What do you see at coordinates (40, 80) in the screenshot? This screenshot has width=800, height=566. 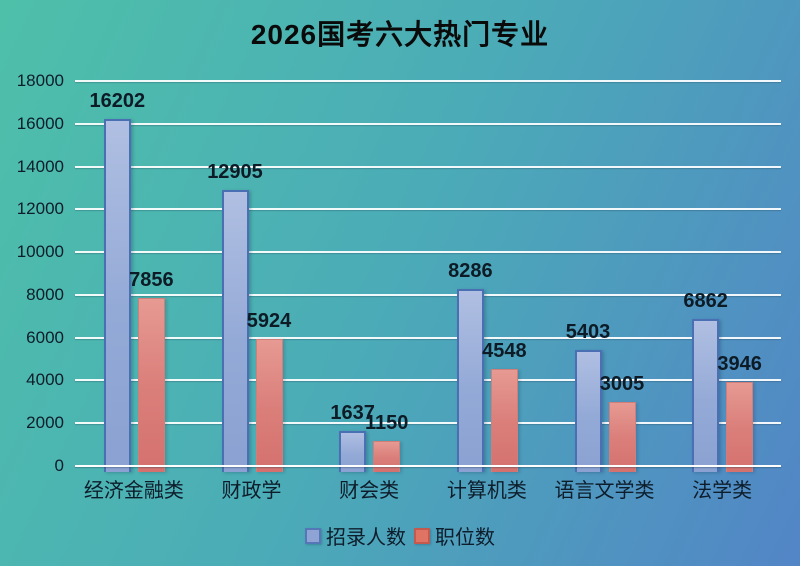 I see `y-tick-label: 18000` at bounding box center [40, 80].